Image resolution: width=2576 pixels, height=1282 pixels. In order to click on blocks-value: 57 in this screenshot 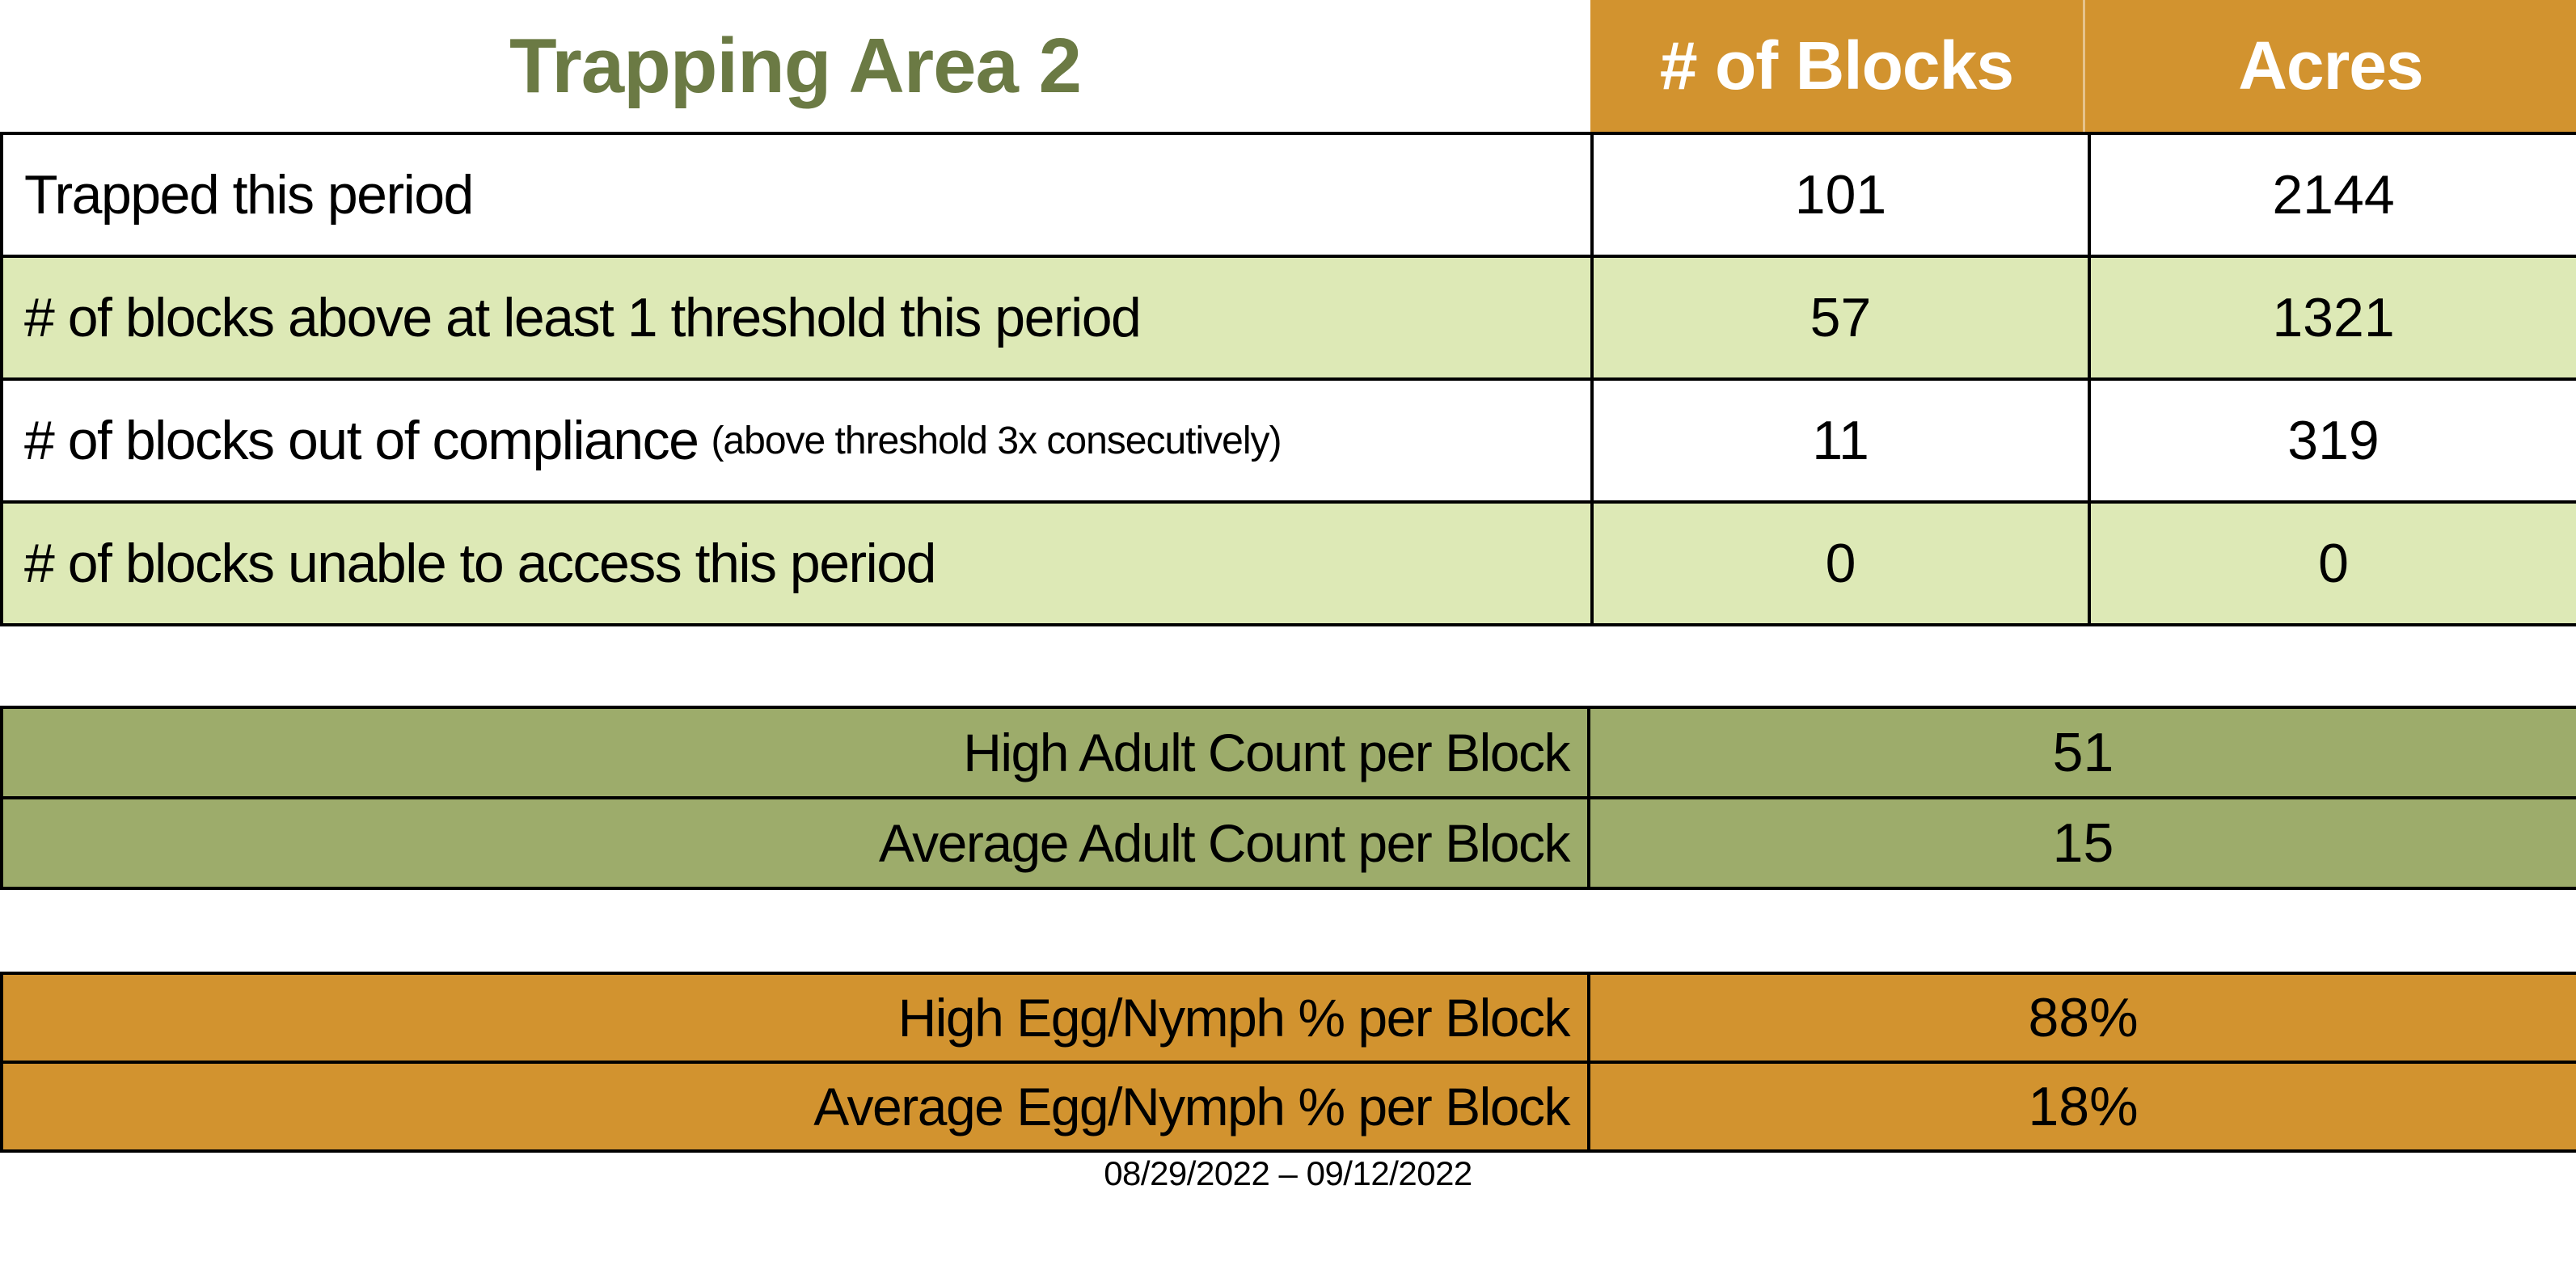, I will do `click(1839, 317)`.